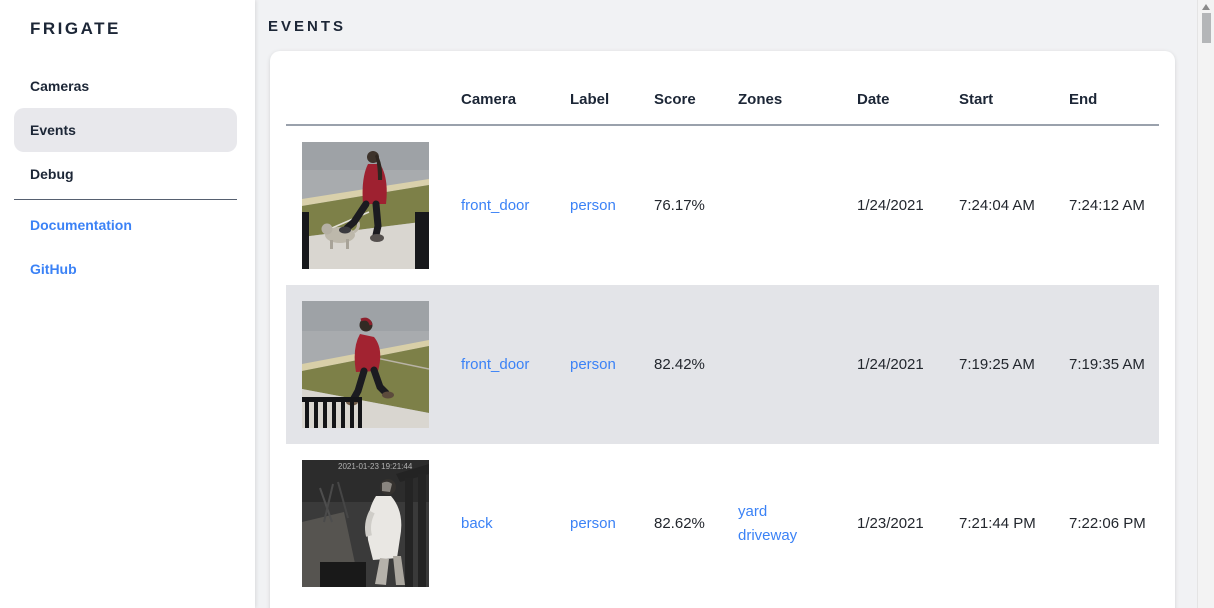 The width and height of the screenshot is (1214, 608). I want to click on sidebar-link-documentation: Documentation, so click(125, 225).